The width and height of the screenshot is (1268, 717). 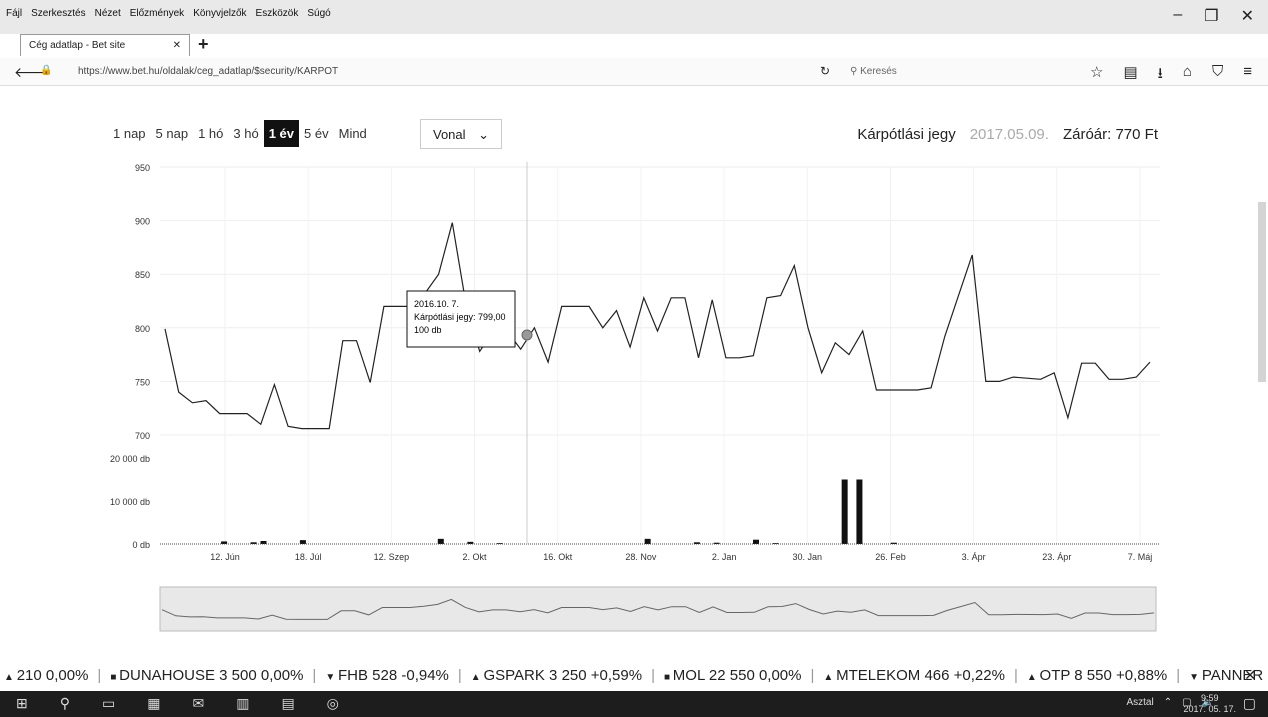 What do you see at coordinates (1262, 292) in the screenshot?
I see `scrollbar-thumb` at bounding box center [1262, 292].